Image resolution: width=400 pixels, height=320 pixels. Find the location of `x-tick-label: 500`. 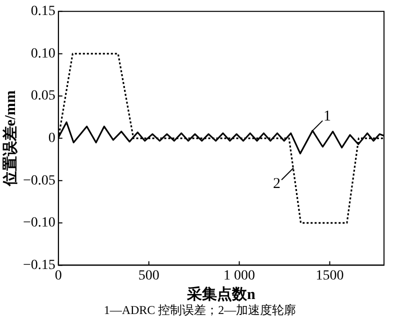

x-tick-label: 500 is located at coordinates (149, 276).